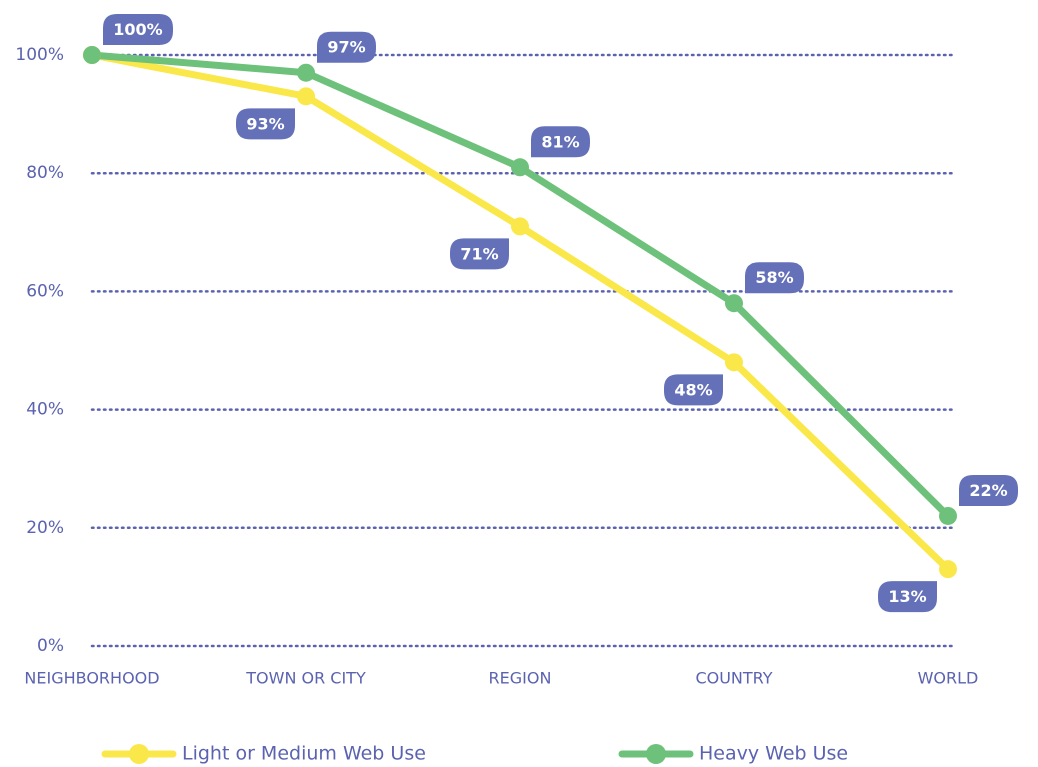 The image size is (1038, 767). I want to click on data-label-text: 13%, so click(907, 596).